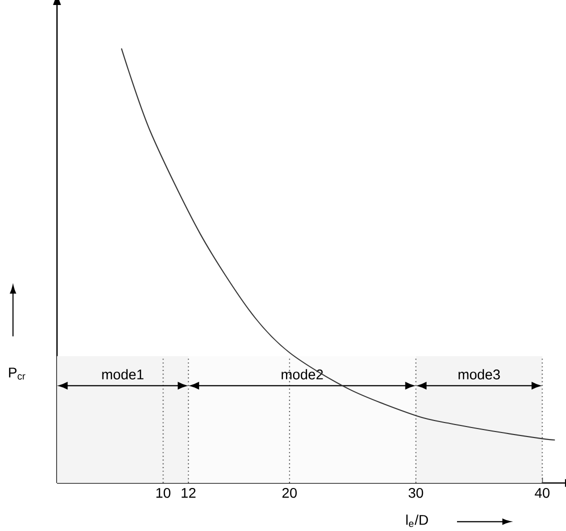 The width and height of the screenshot is (566, 531). Describe the element at coordinates (302, 374) in the screenshot. I see `band-label: mode2` at that location.